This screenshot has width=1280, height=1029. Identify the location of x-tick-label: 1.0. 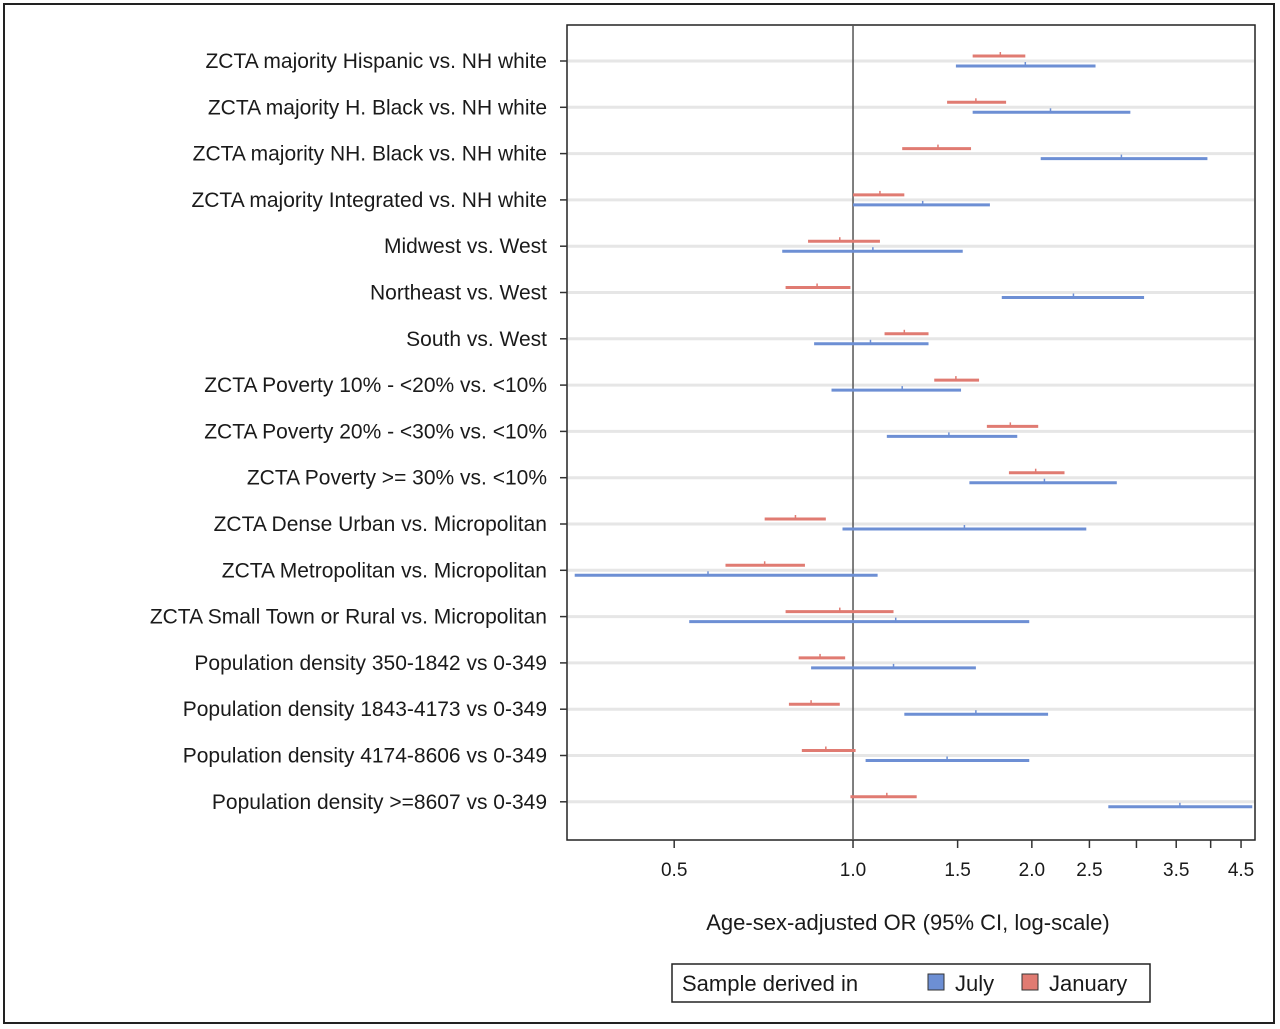
(853, 870).